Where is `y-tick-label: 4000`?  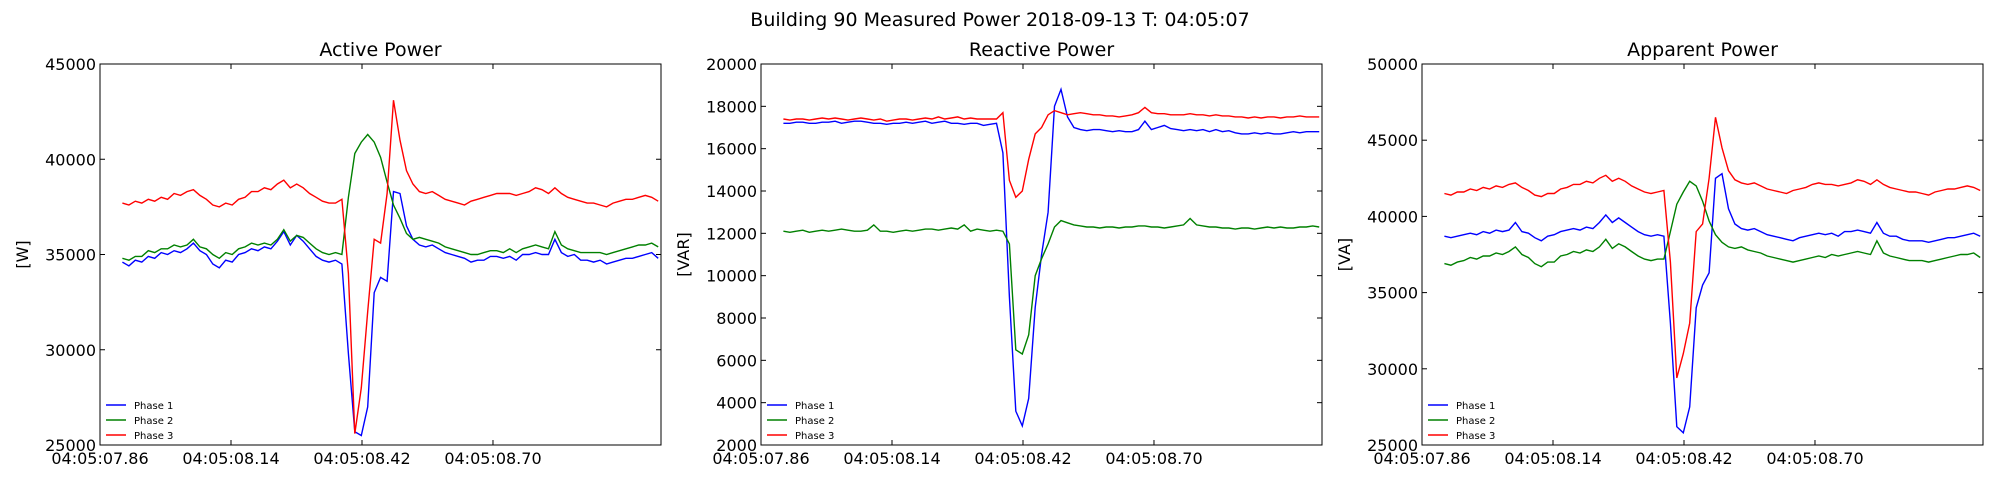
y-tick-label: 4000 is located at coordinates (736, 403).